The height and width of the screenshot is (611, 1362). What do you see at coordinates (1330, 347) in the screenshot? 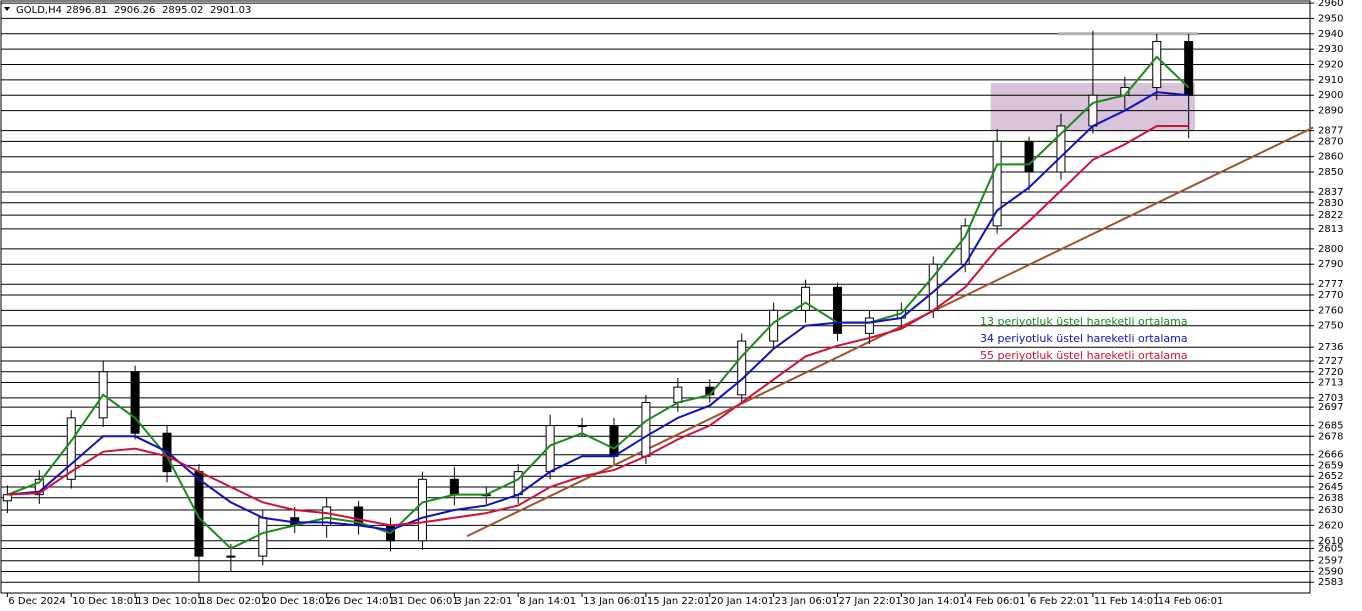
I see `y-tick-label: 2736` at bounding box center [1330, 347].